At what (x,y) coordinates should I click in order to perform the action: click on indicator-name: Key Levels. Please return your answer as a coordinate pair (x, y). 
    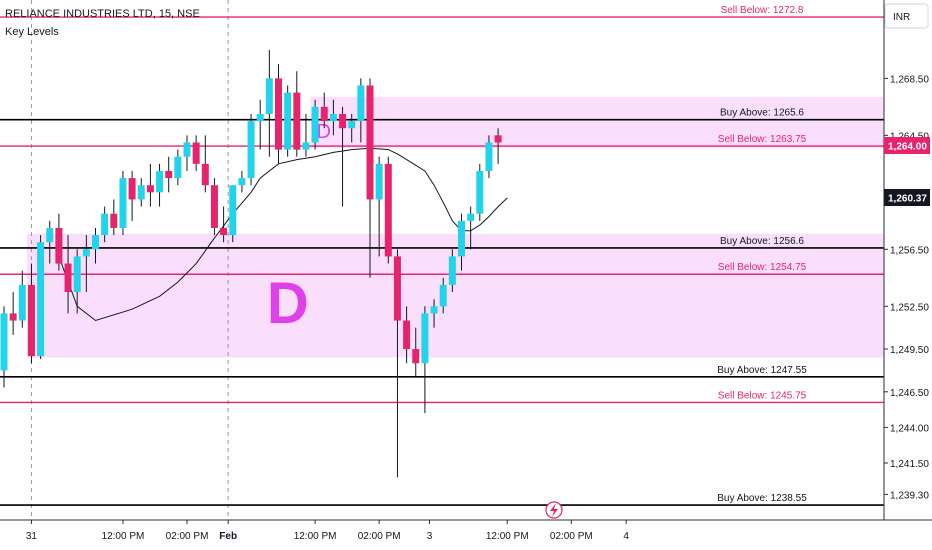
    Looking at the image, I should click on (32, 32).